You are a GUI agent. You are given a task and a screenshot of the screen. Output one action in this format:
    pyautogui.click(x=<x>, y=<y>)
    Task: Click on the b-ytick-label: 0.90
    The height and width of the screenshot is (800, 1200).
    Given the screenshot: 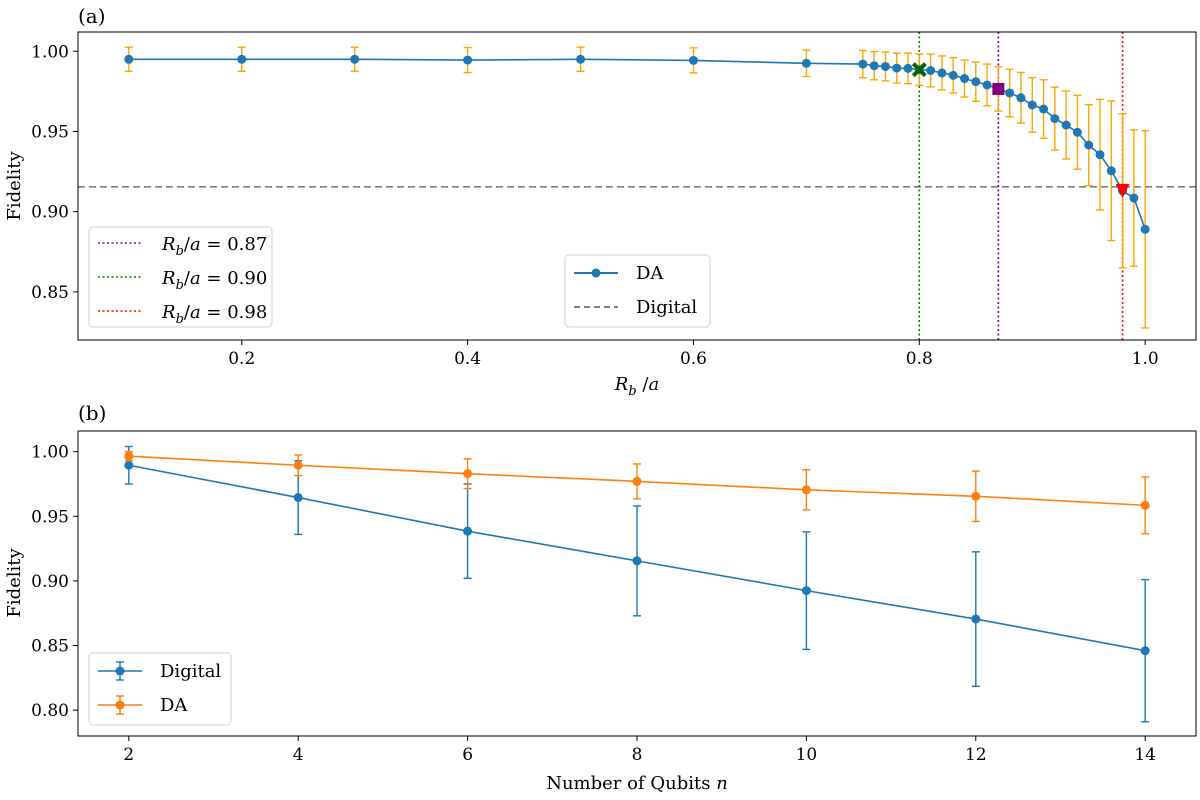 What is the action you would take?
    pyautogui.click(x=50, y=582)
    